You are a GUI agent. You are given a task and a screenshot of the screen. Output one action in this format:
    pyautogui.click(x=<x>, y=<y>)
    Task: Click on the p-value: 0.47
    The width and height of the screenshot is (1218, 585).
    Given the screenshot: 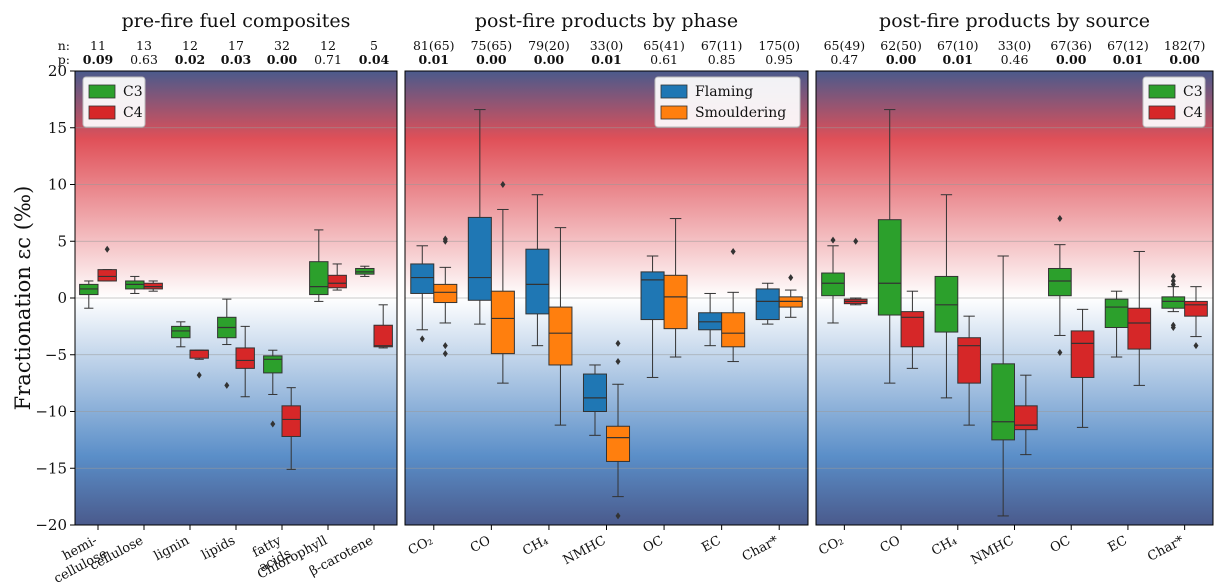 What is the action you would take?
    pyautogui.click(x=844, y=59)
    